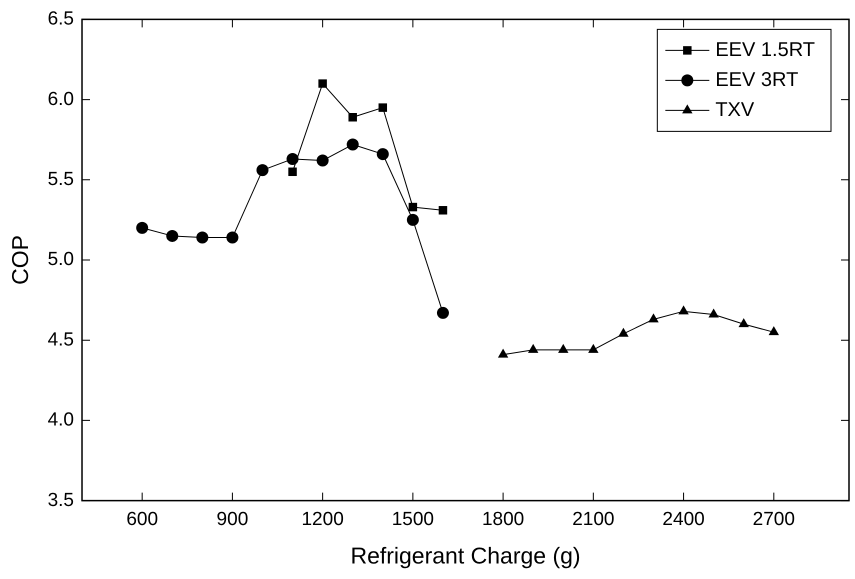 Image resolution: width=855 pixels, height=579 pixels. I want to click on y-axis-title: COP, so click(20, 260).